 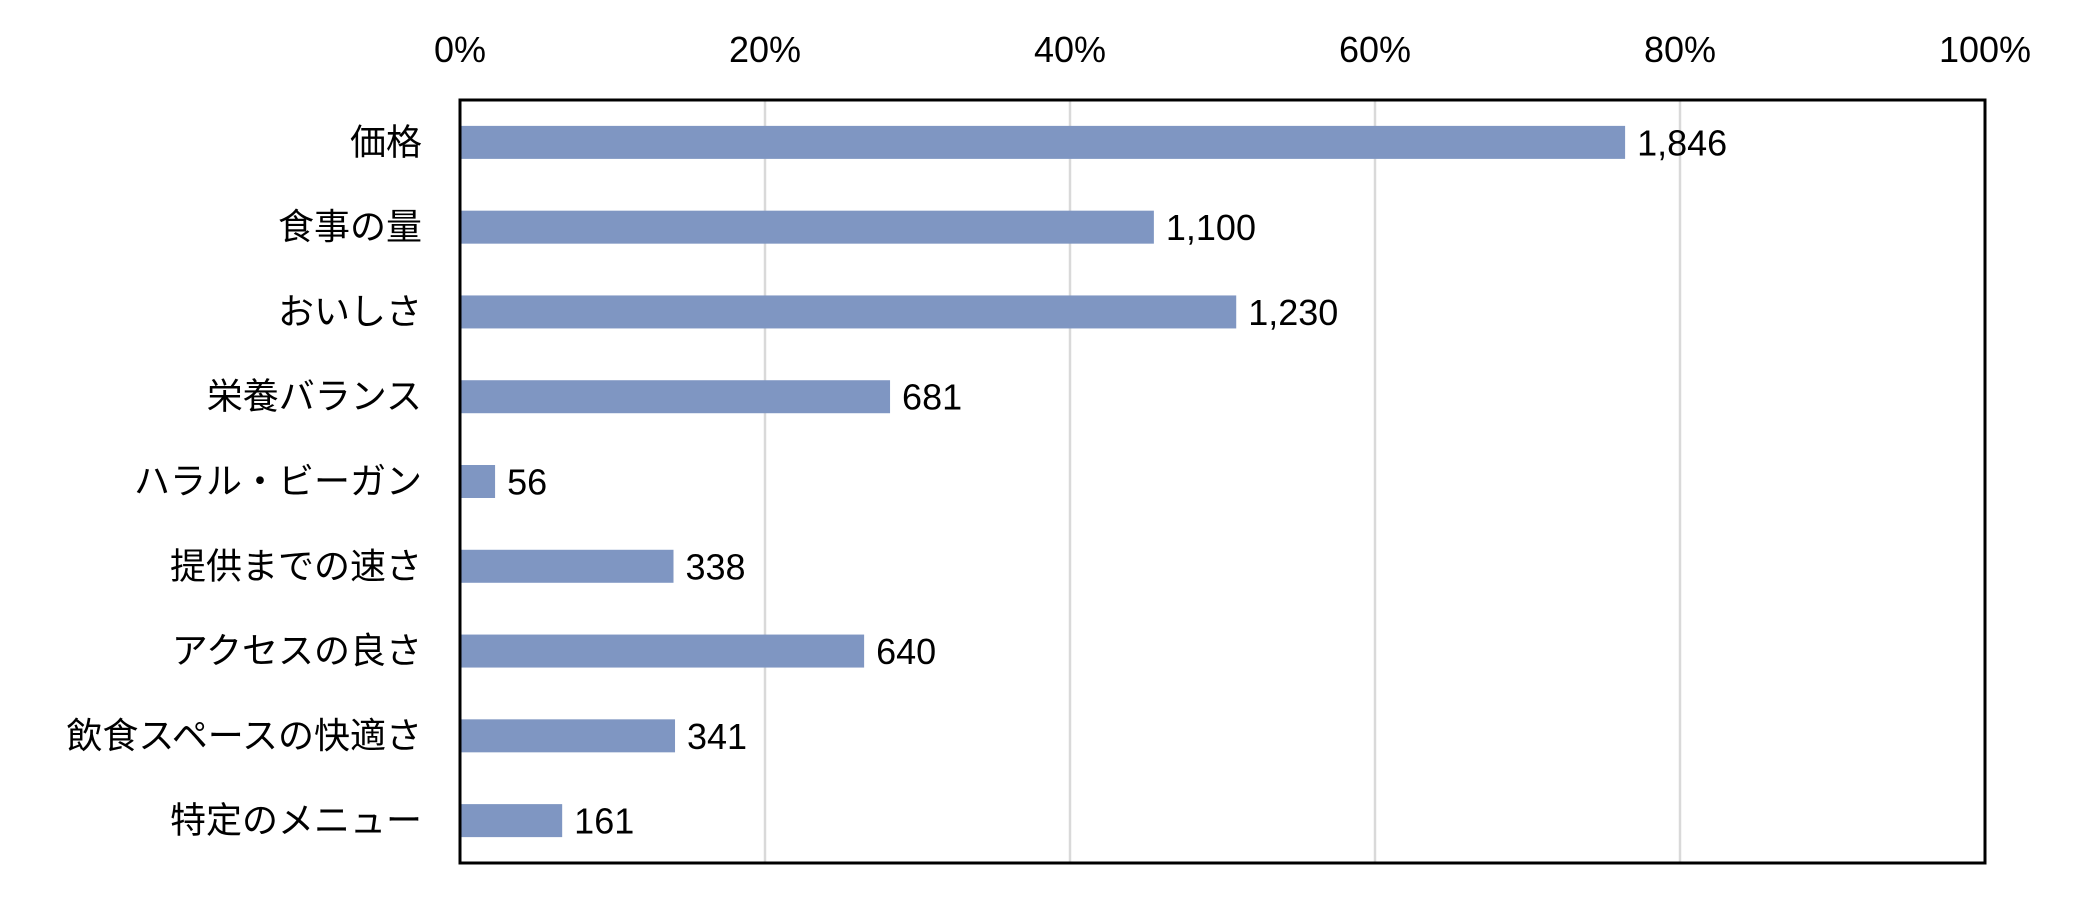 I want to click on category-label: 提供までの速さ, so click(x=296, y=566).